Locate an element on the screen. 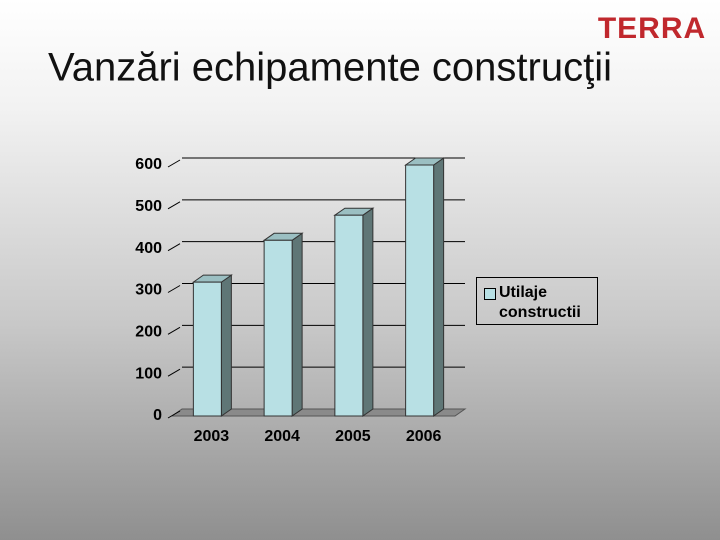 The width and height of the screenshot is (720, 540). x-tick-label: 2006 is located at coordinates (424, 436).